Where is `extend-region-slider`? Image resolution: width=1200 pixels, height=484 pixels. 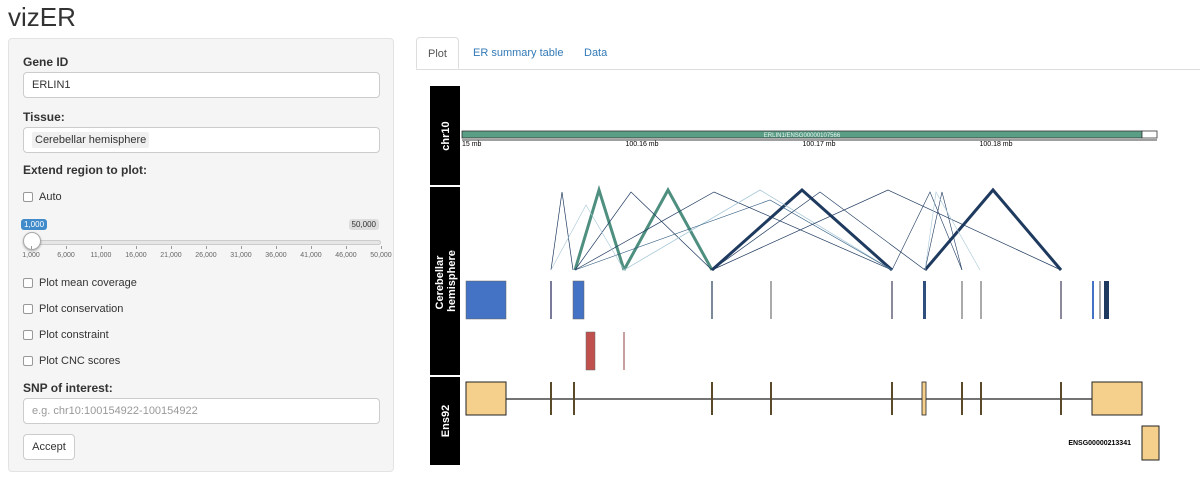
extend-region-slider is located at coordinates (206, 242).